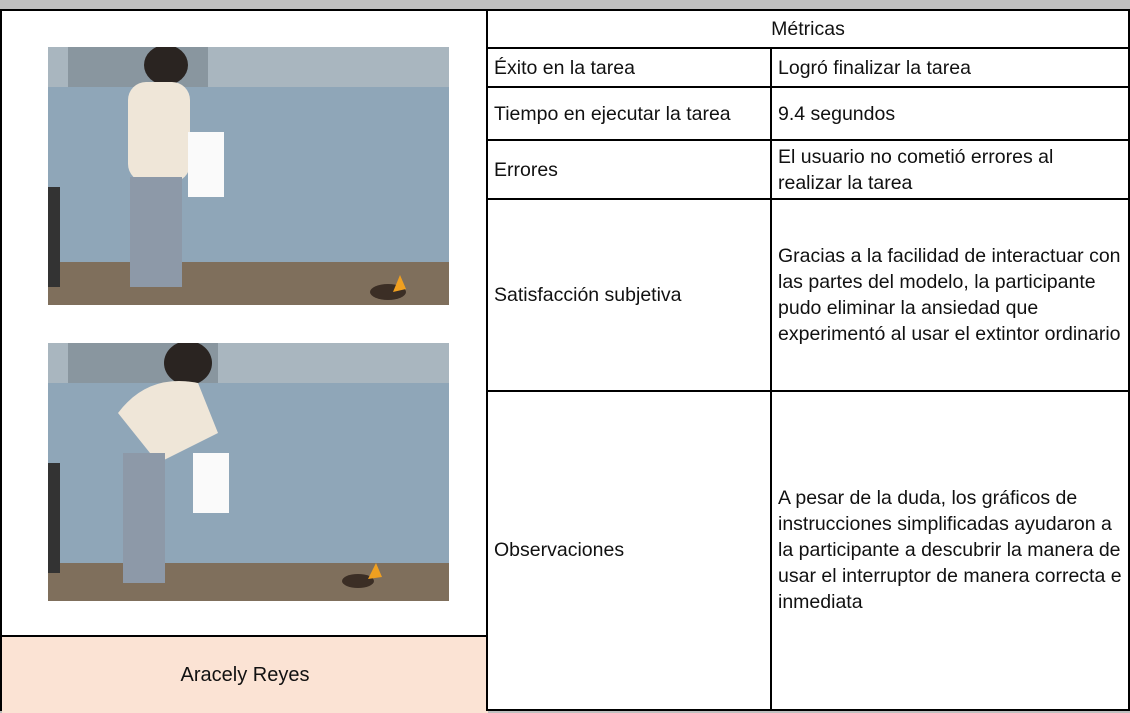 This screenshot has height=713, width=1130. I want to click on metric-name: Éxito en la tarea, so click(629, 67).